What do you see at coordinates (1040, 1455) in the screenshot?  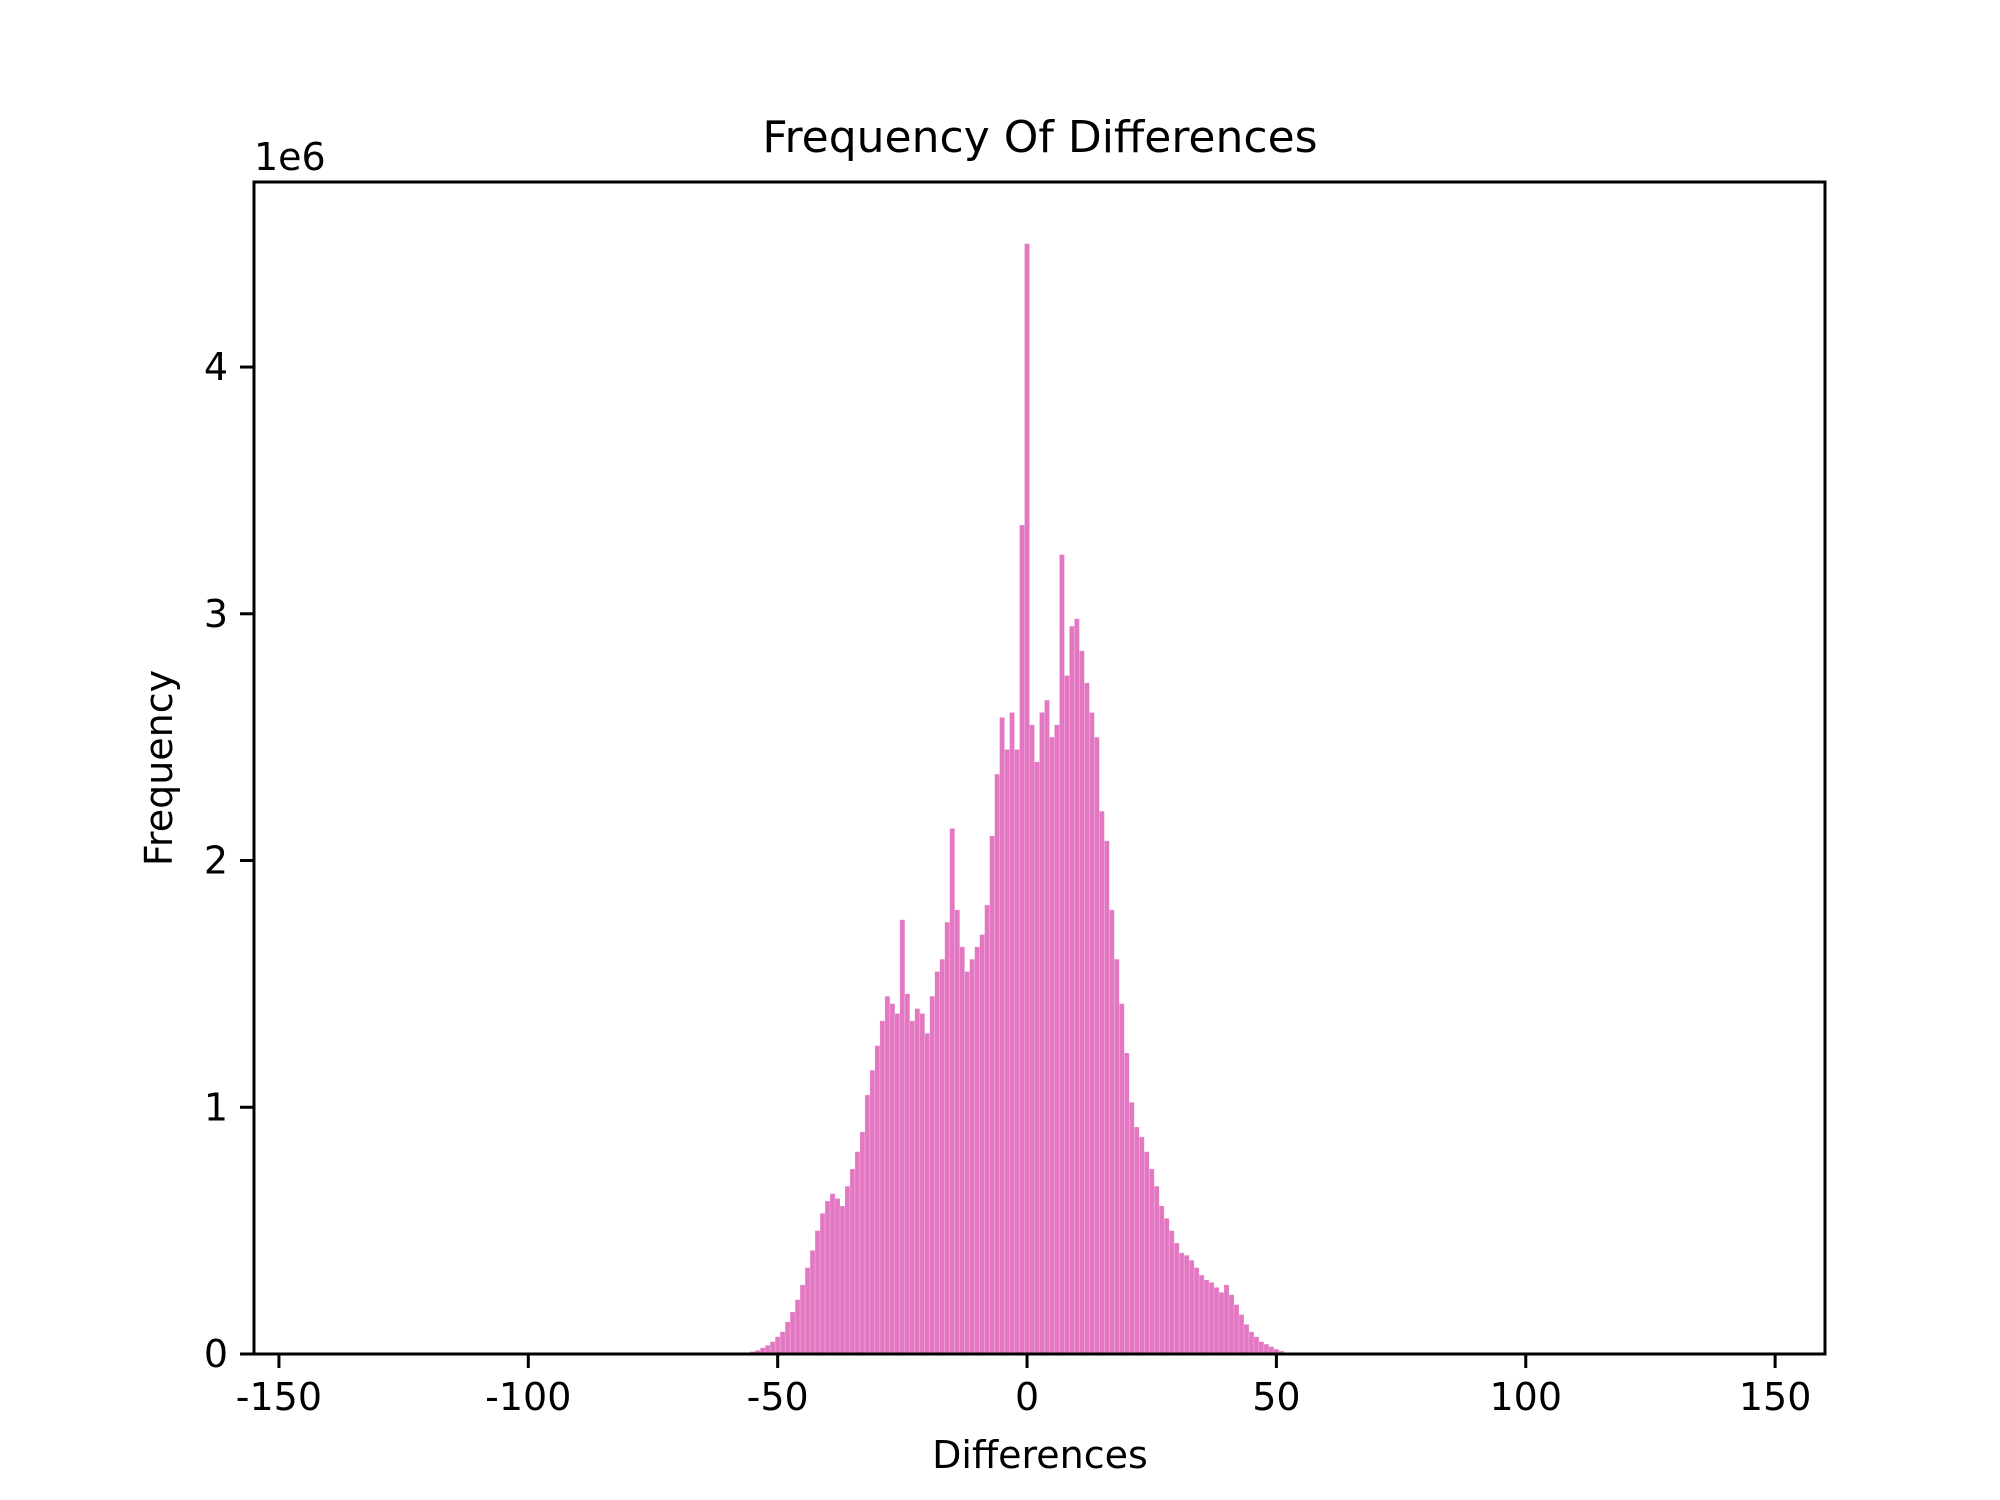 I see `x-axis-label: Differences` at bounding box center [1040, 1455].